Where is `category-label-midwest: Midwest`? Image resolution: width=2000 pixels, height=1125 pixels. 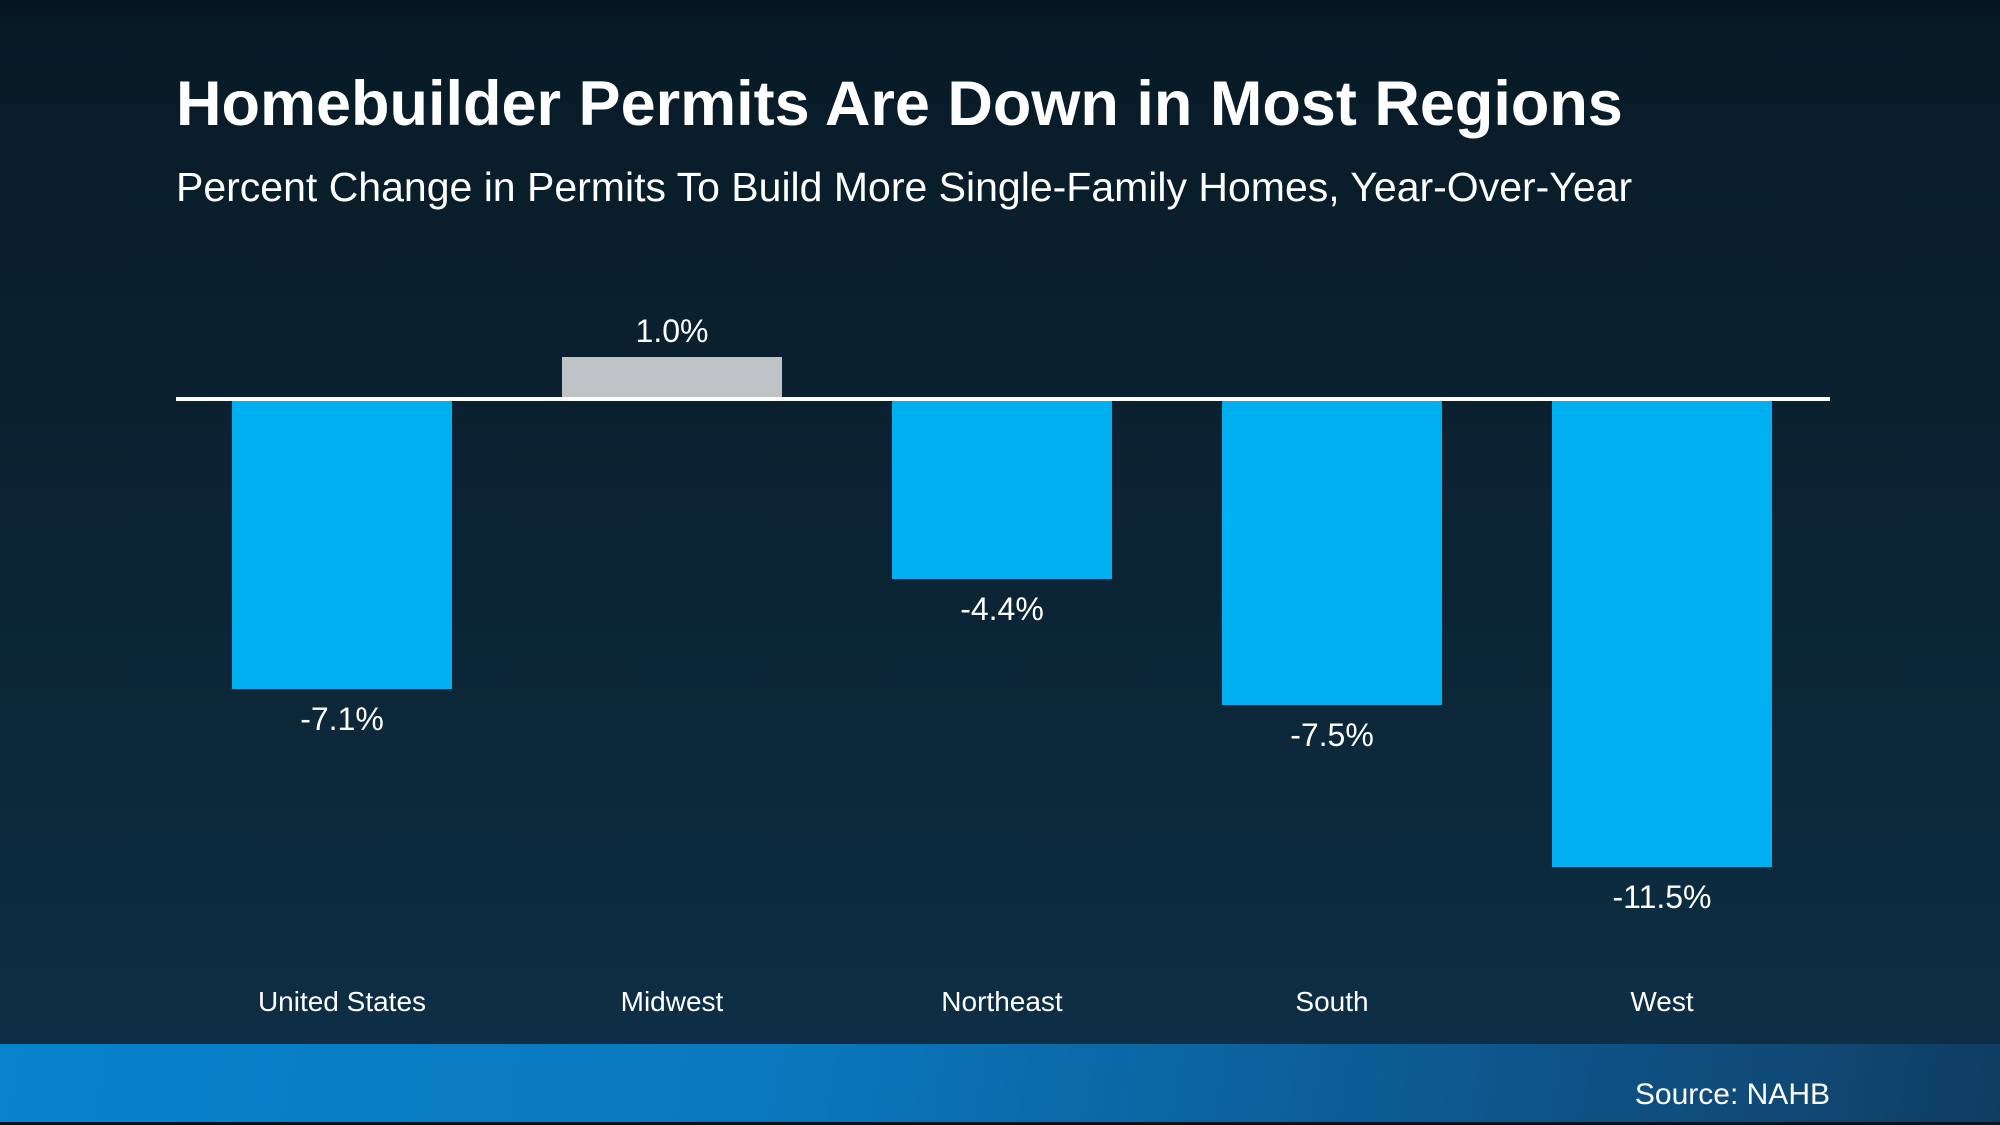
category-label-midwest: Midwest is located at coordinates (672, 1001).